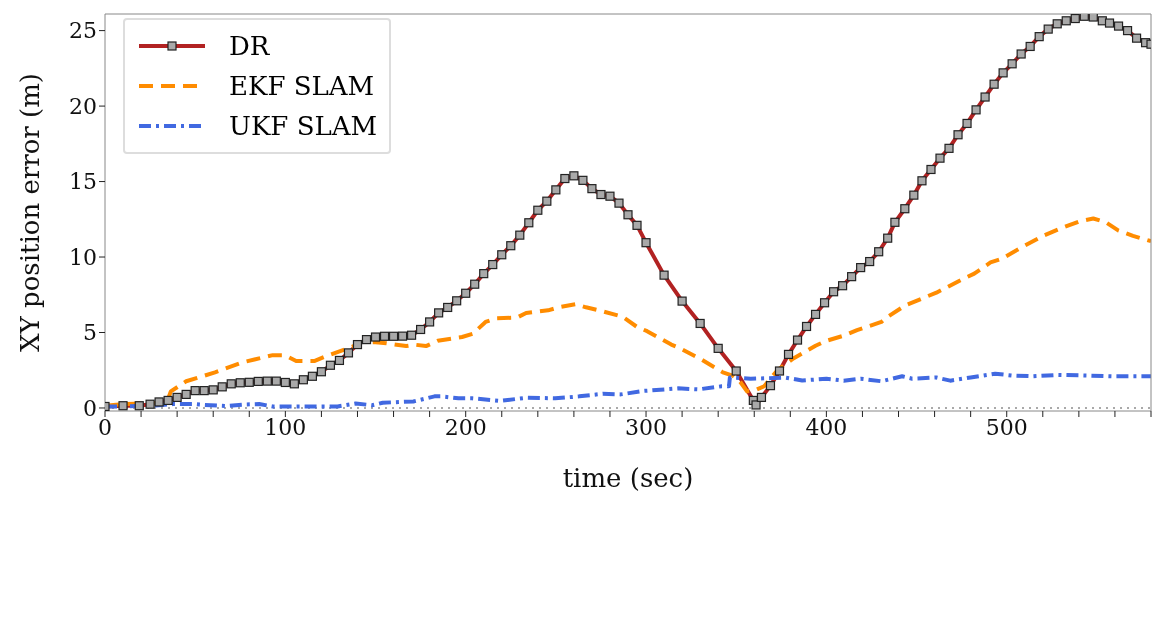 The height and width of the screenshot is (635, 1166). I want to click on y-tick-label: 5, so click(90, 333).